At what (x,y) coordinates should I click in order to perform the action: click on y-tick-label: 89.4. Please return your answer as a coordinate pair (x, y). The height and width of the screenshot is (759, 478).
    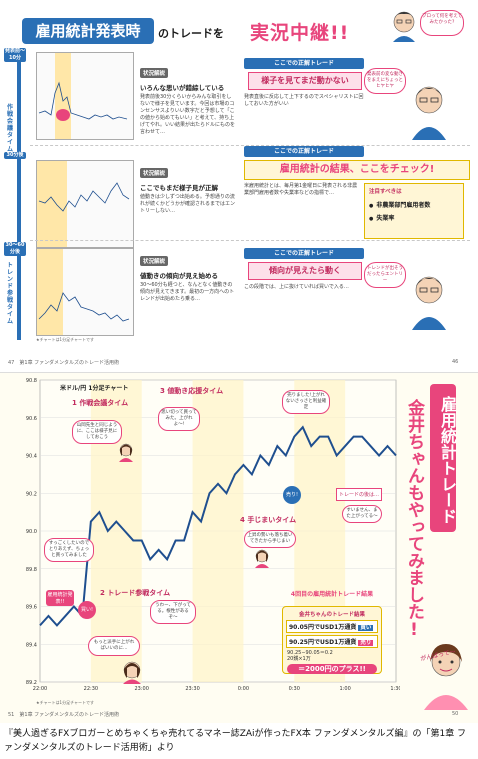
    Looking at the image, I should click on (31, 645).